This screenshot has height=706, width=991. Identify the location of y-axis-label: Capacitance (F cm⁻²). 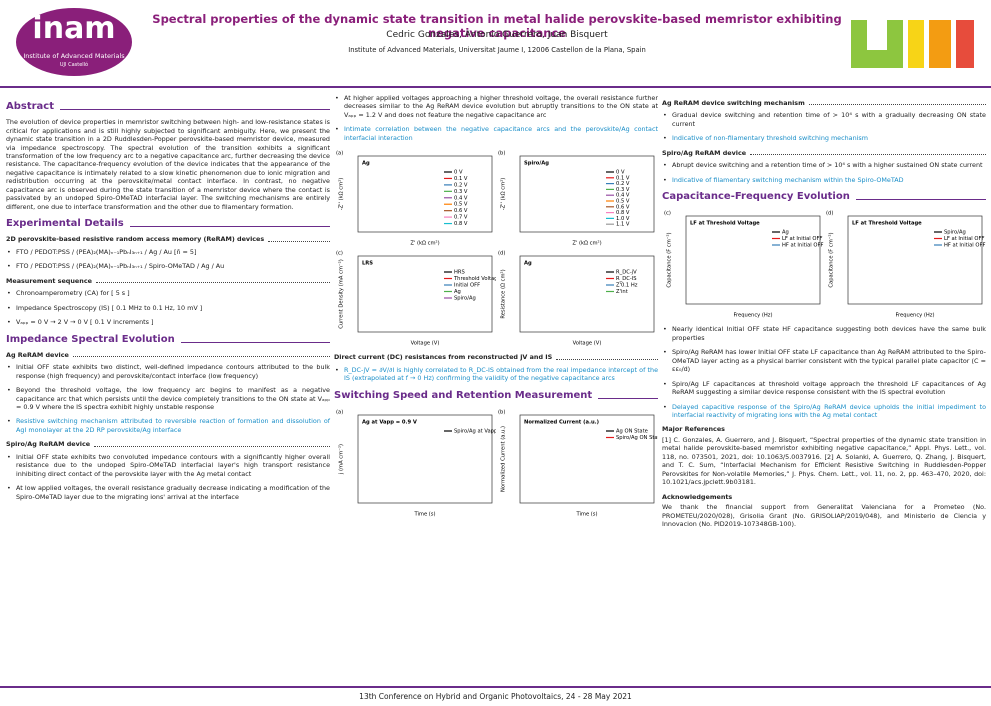
(670, 260).